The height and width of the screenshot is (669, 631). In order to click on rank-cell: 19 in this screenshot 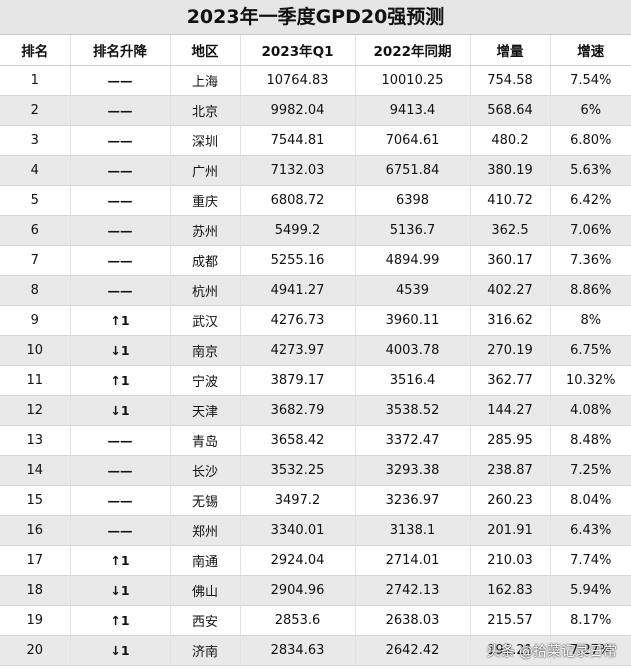, I will do `click(35, 620)`.